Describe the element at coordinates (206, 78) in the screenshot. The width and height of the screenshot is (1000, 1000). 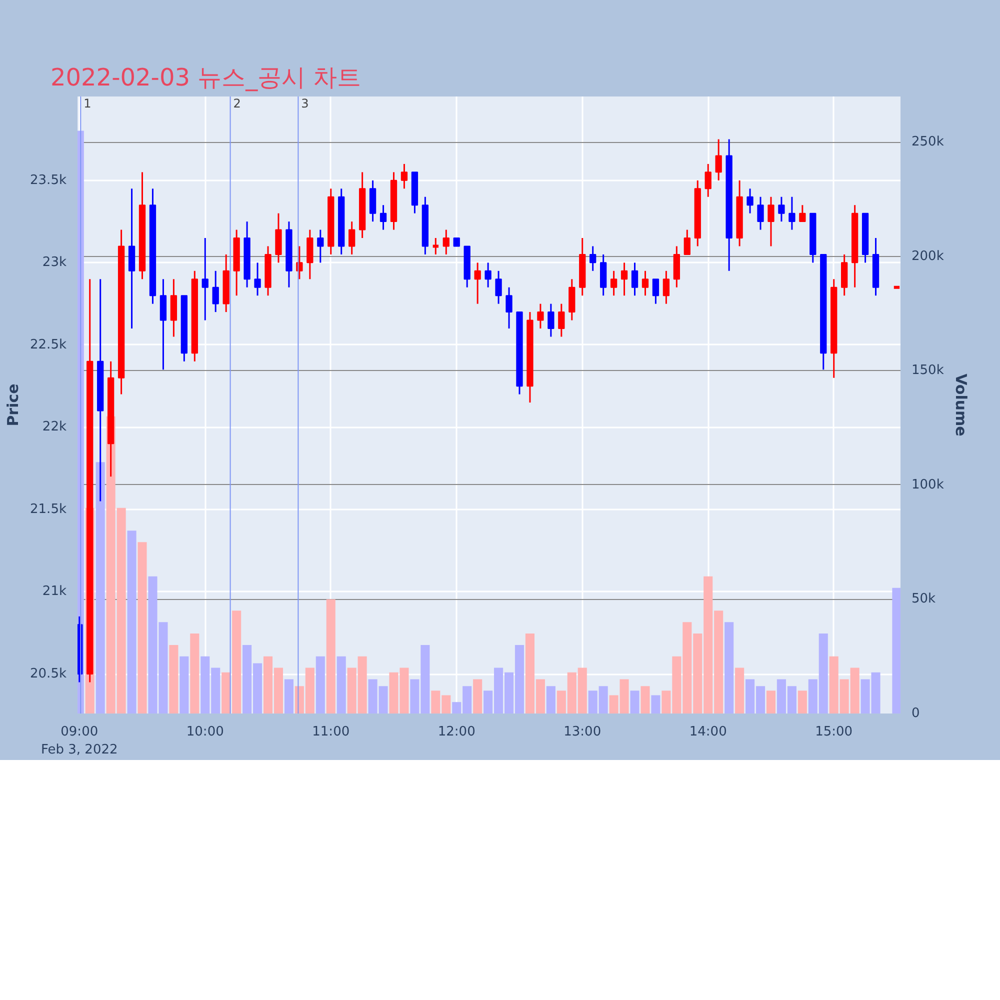
I see `chart-title: 2022-02-03 뉴스_공시 차트` at that location.